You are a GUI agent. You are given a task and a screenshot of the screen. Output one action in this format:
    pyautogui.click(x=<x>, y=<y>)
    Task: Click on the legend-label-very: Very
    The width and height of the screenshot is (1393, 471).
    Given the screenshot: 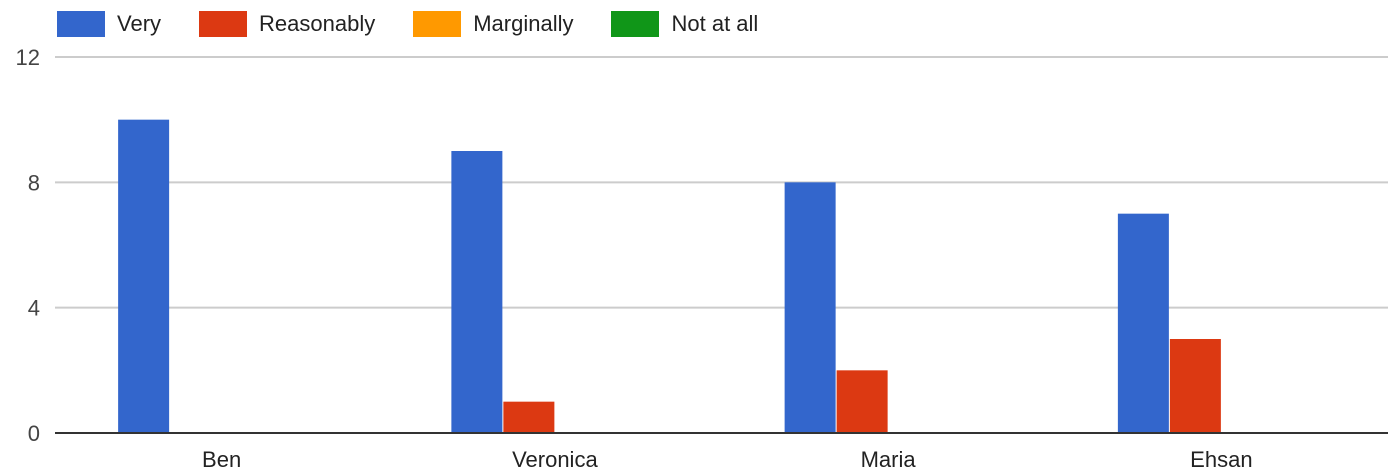 What is the action you would take?
    pyautogui.click(x=139, y=23)
    